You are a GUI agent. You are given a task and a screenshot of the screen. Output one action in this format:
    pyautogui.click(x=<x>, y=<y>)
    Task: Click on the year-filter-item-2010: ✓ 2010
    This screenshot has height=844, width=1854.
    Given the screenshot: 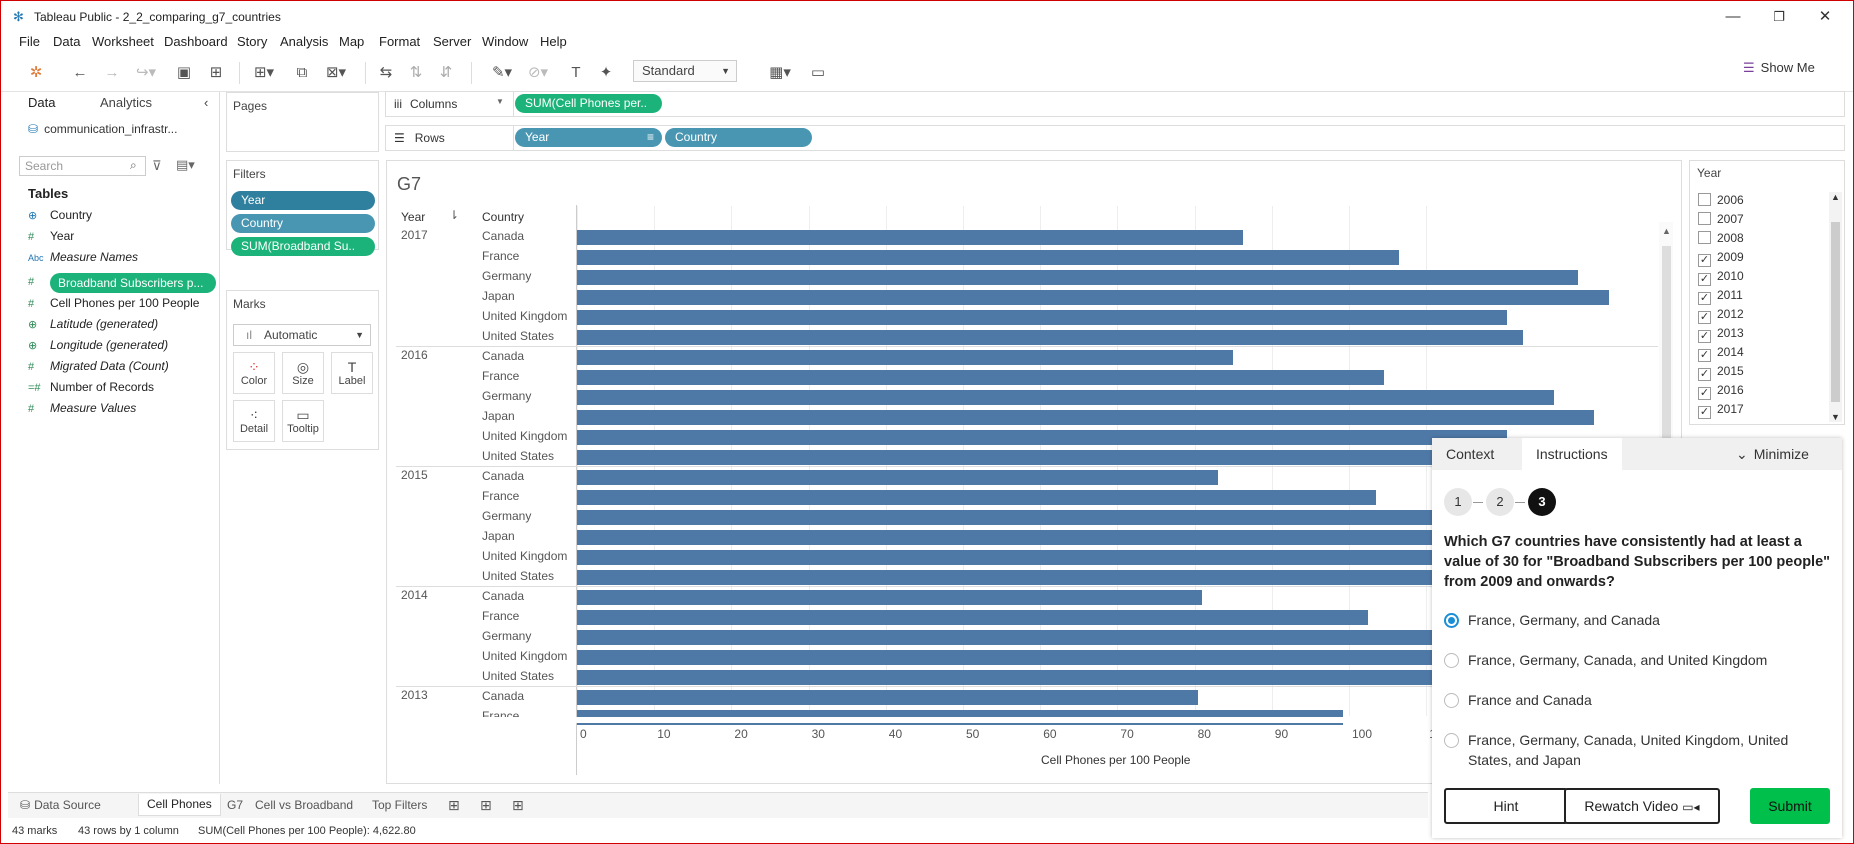 What is the action you would take?
    pyautogui.click(x=1721, y=278)
    